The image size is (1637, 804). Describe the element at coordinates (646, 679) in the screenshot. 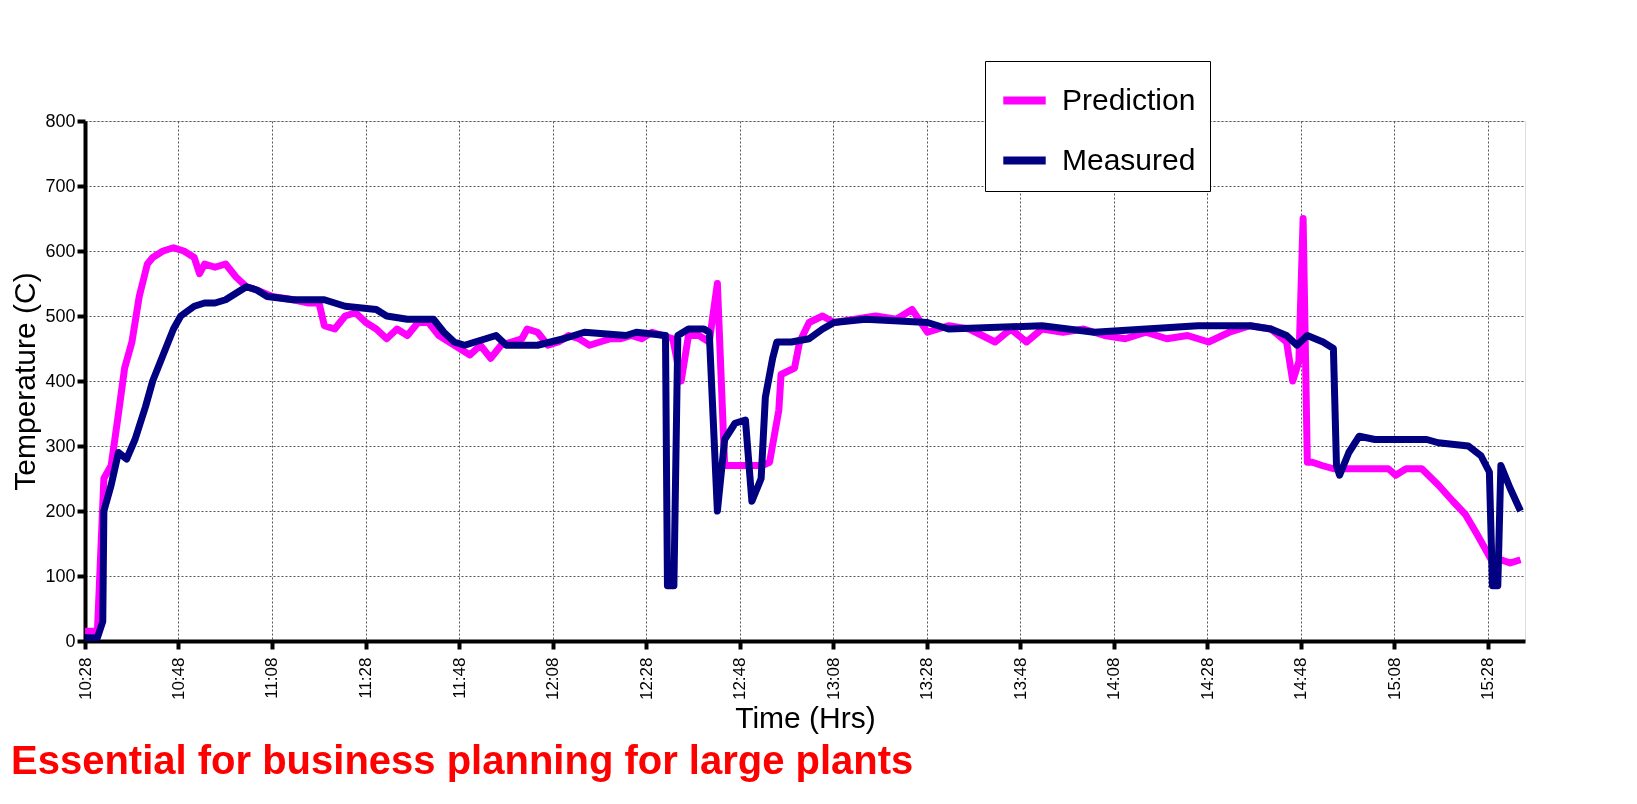

I see `x-tick-label: 12:28` at that location.